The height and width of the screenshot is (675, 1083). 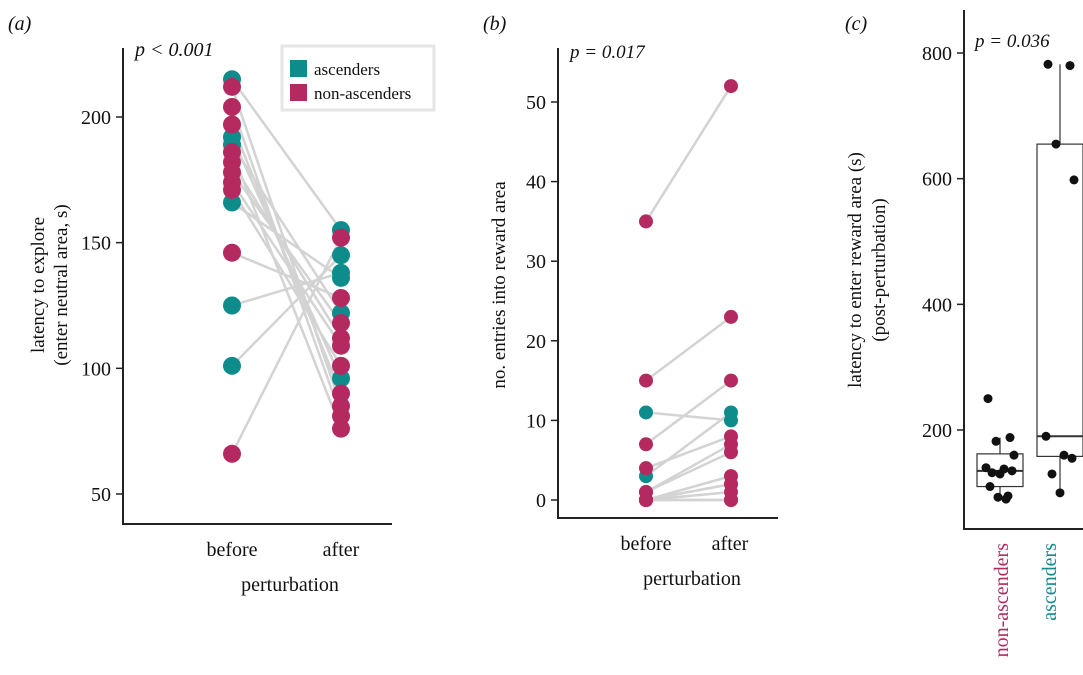 What do you see at coordinates (173, 50) in the screenshot?
I see `panel-a-annotation: p < 0.001` at bounding box center [173, 50].